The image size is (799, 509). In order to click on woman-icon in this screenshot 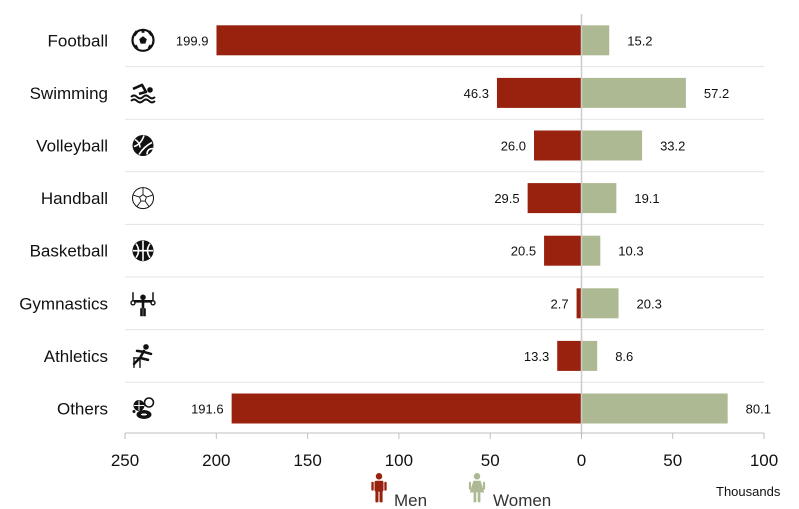, I will do `click(477, 488)`.